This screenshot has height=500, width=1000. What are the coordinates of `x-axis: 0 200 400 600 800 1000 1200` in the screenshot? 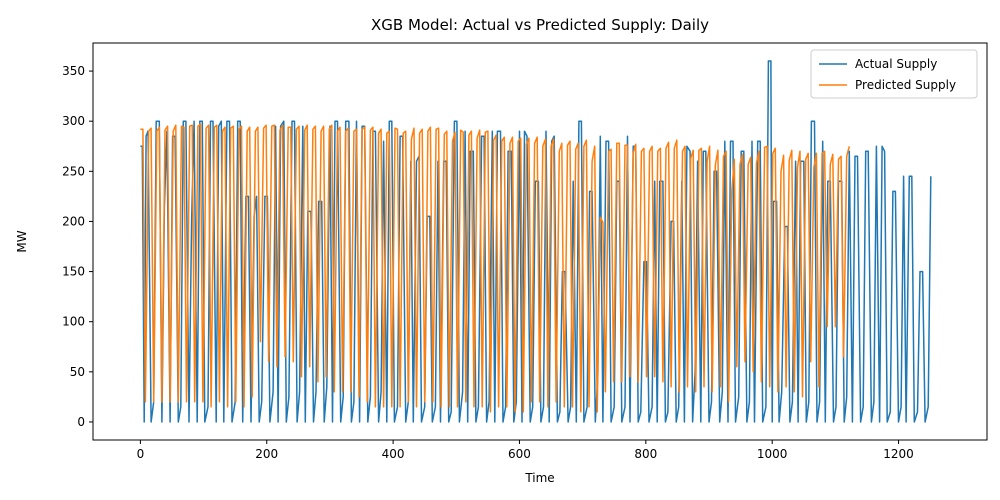 It's located at (525, 450).